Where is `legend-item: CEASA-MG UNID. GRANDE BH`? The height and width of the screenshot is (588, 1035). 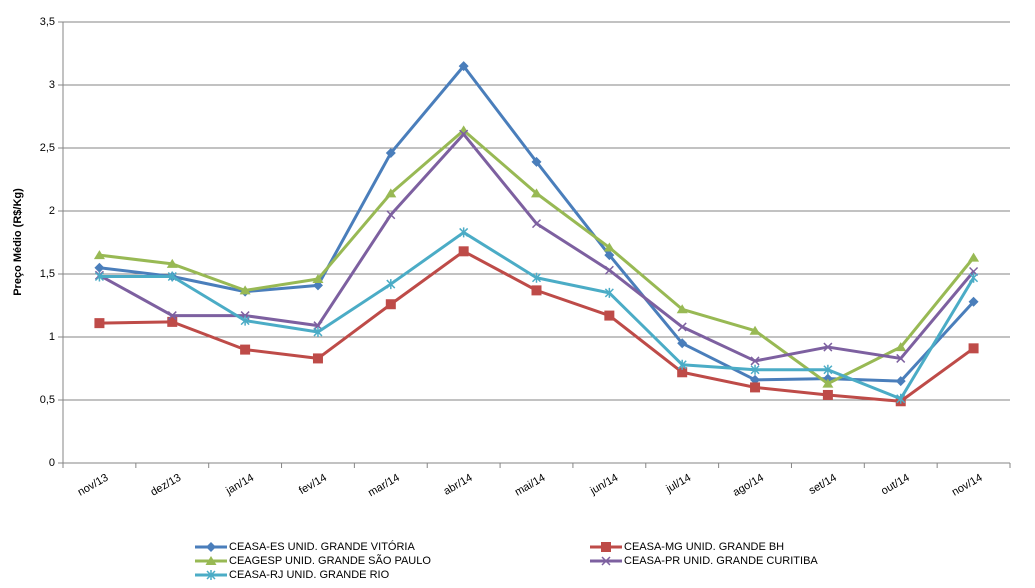
legend-item: CEASA-MG UNID. GRANDE BH is located at coordinates (687, 547).